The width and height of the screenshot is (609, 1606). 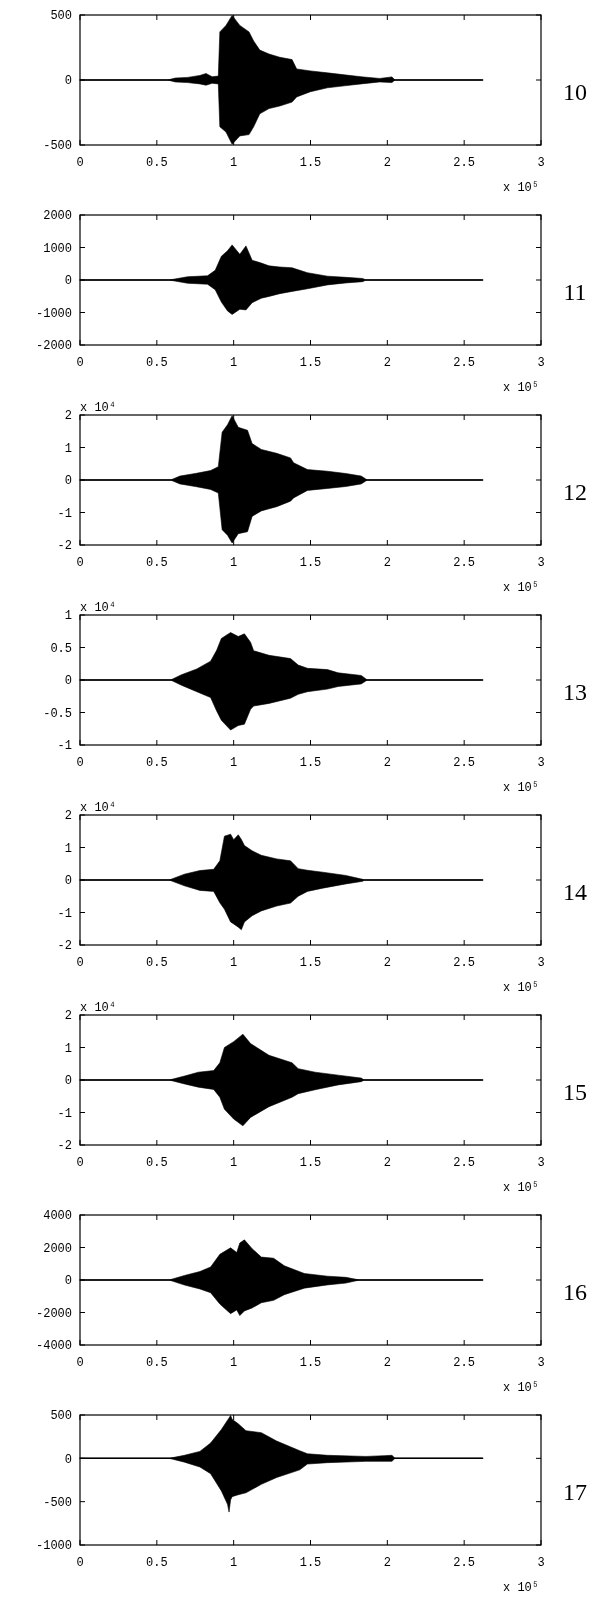 I want to click on text: 15, so click(x=575, y=1092).